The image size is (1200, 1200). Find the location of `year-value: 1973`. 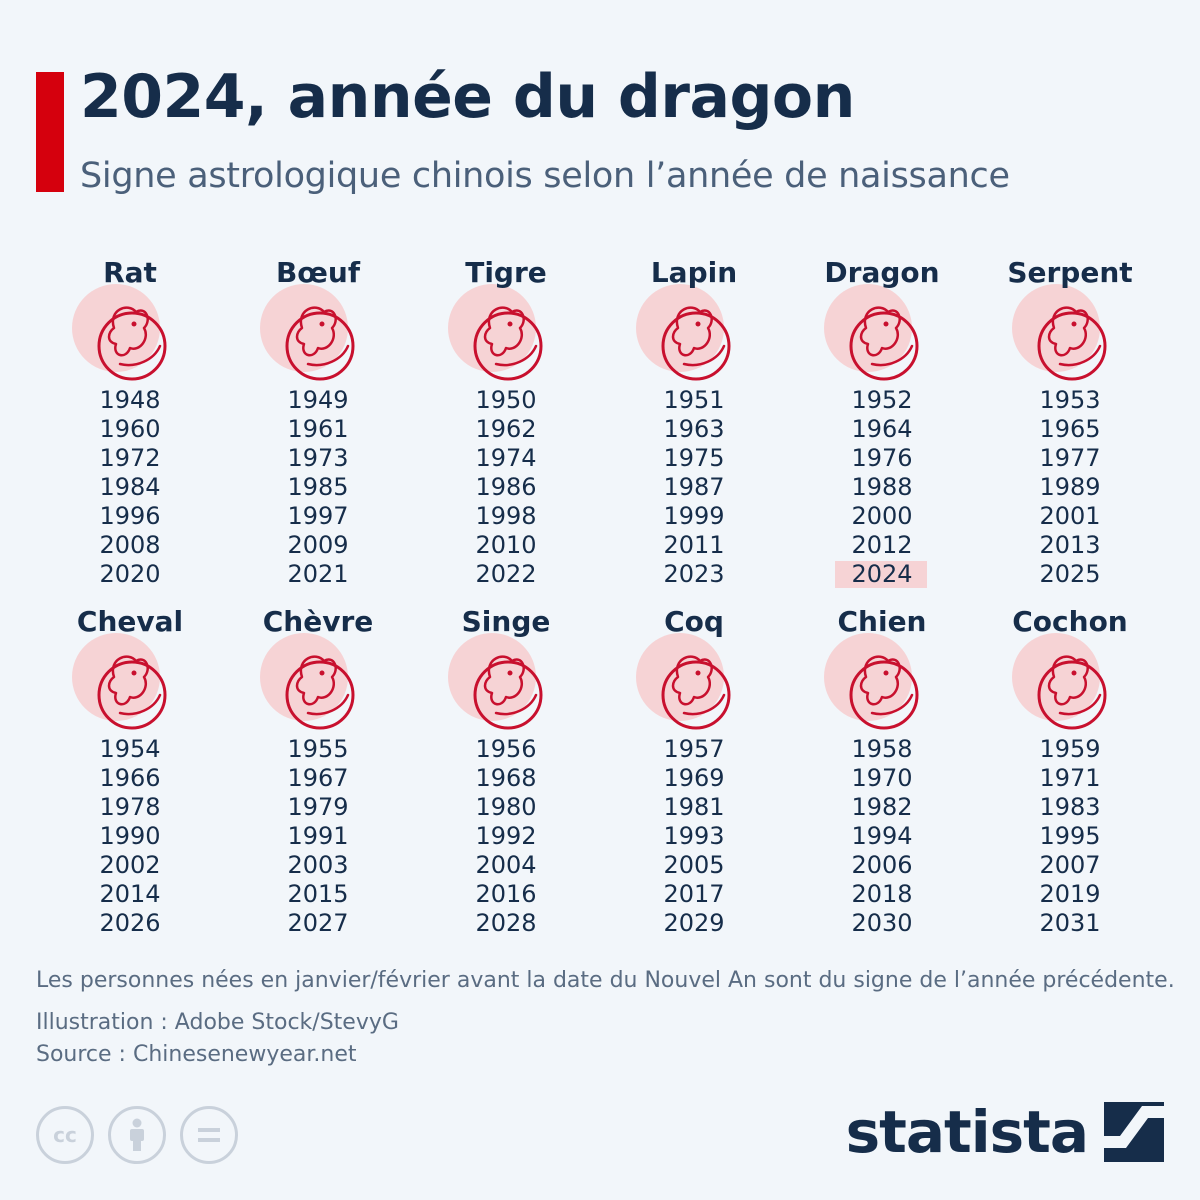

year-value: 1973 is located at coordinates (318, 458).